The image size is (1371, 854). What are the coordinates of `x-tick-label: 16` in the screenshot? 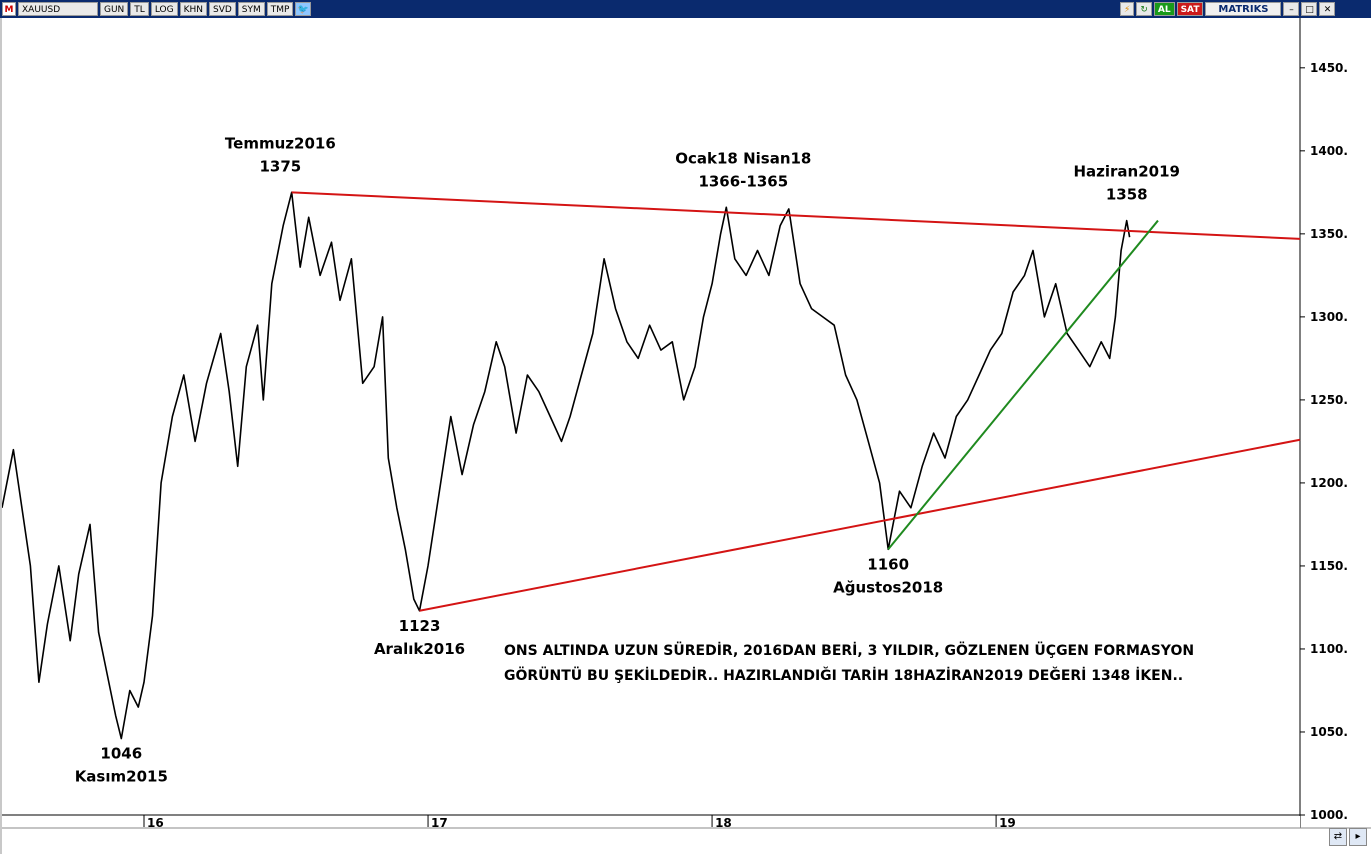 It's located at (155, 823).